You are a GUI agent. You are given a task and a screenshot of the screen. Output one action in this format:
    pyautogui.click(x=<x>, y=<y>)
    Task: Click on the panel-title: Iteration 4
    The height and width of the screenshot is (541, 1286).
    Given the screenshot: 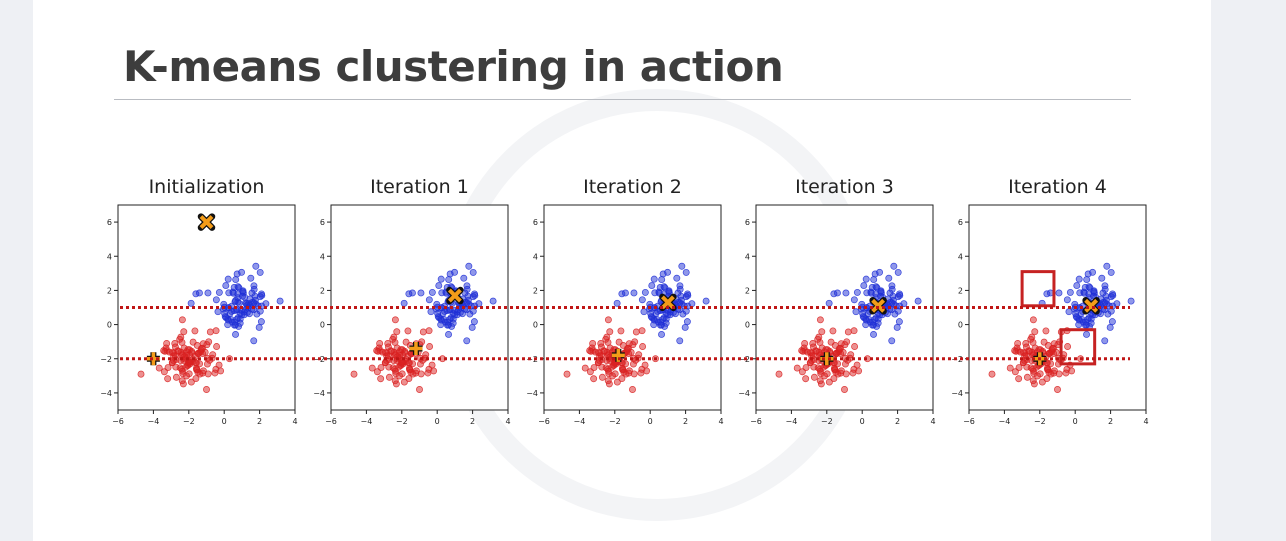 What is the action you would take?
    pyautogui.click(x=1057, y=187)
    